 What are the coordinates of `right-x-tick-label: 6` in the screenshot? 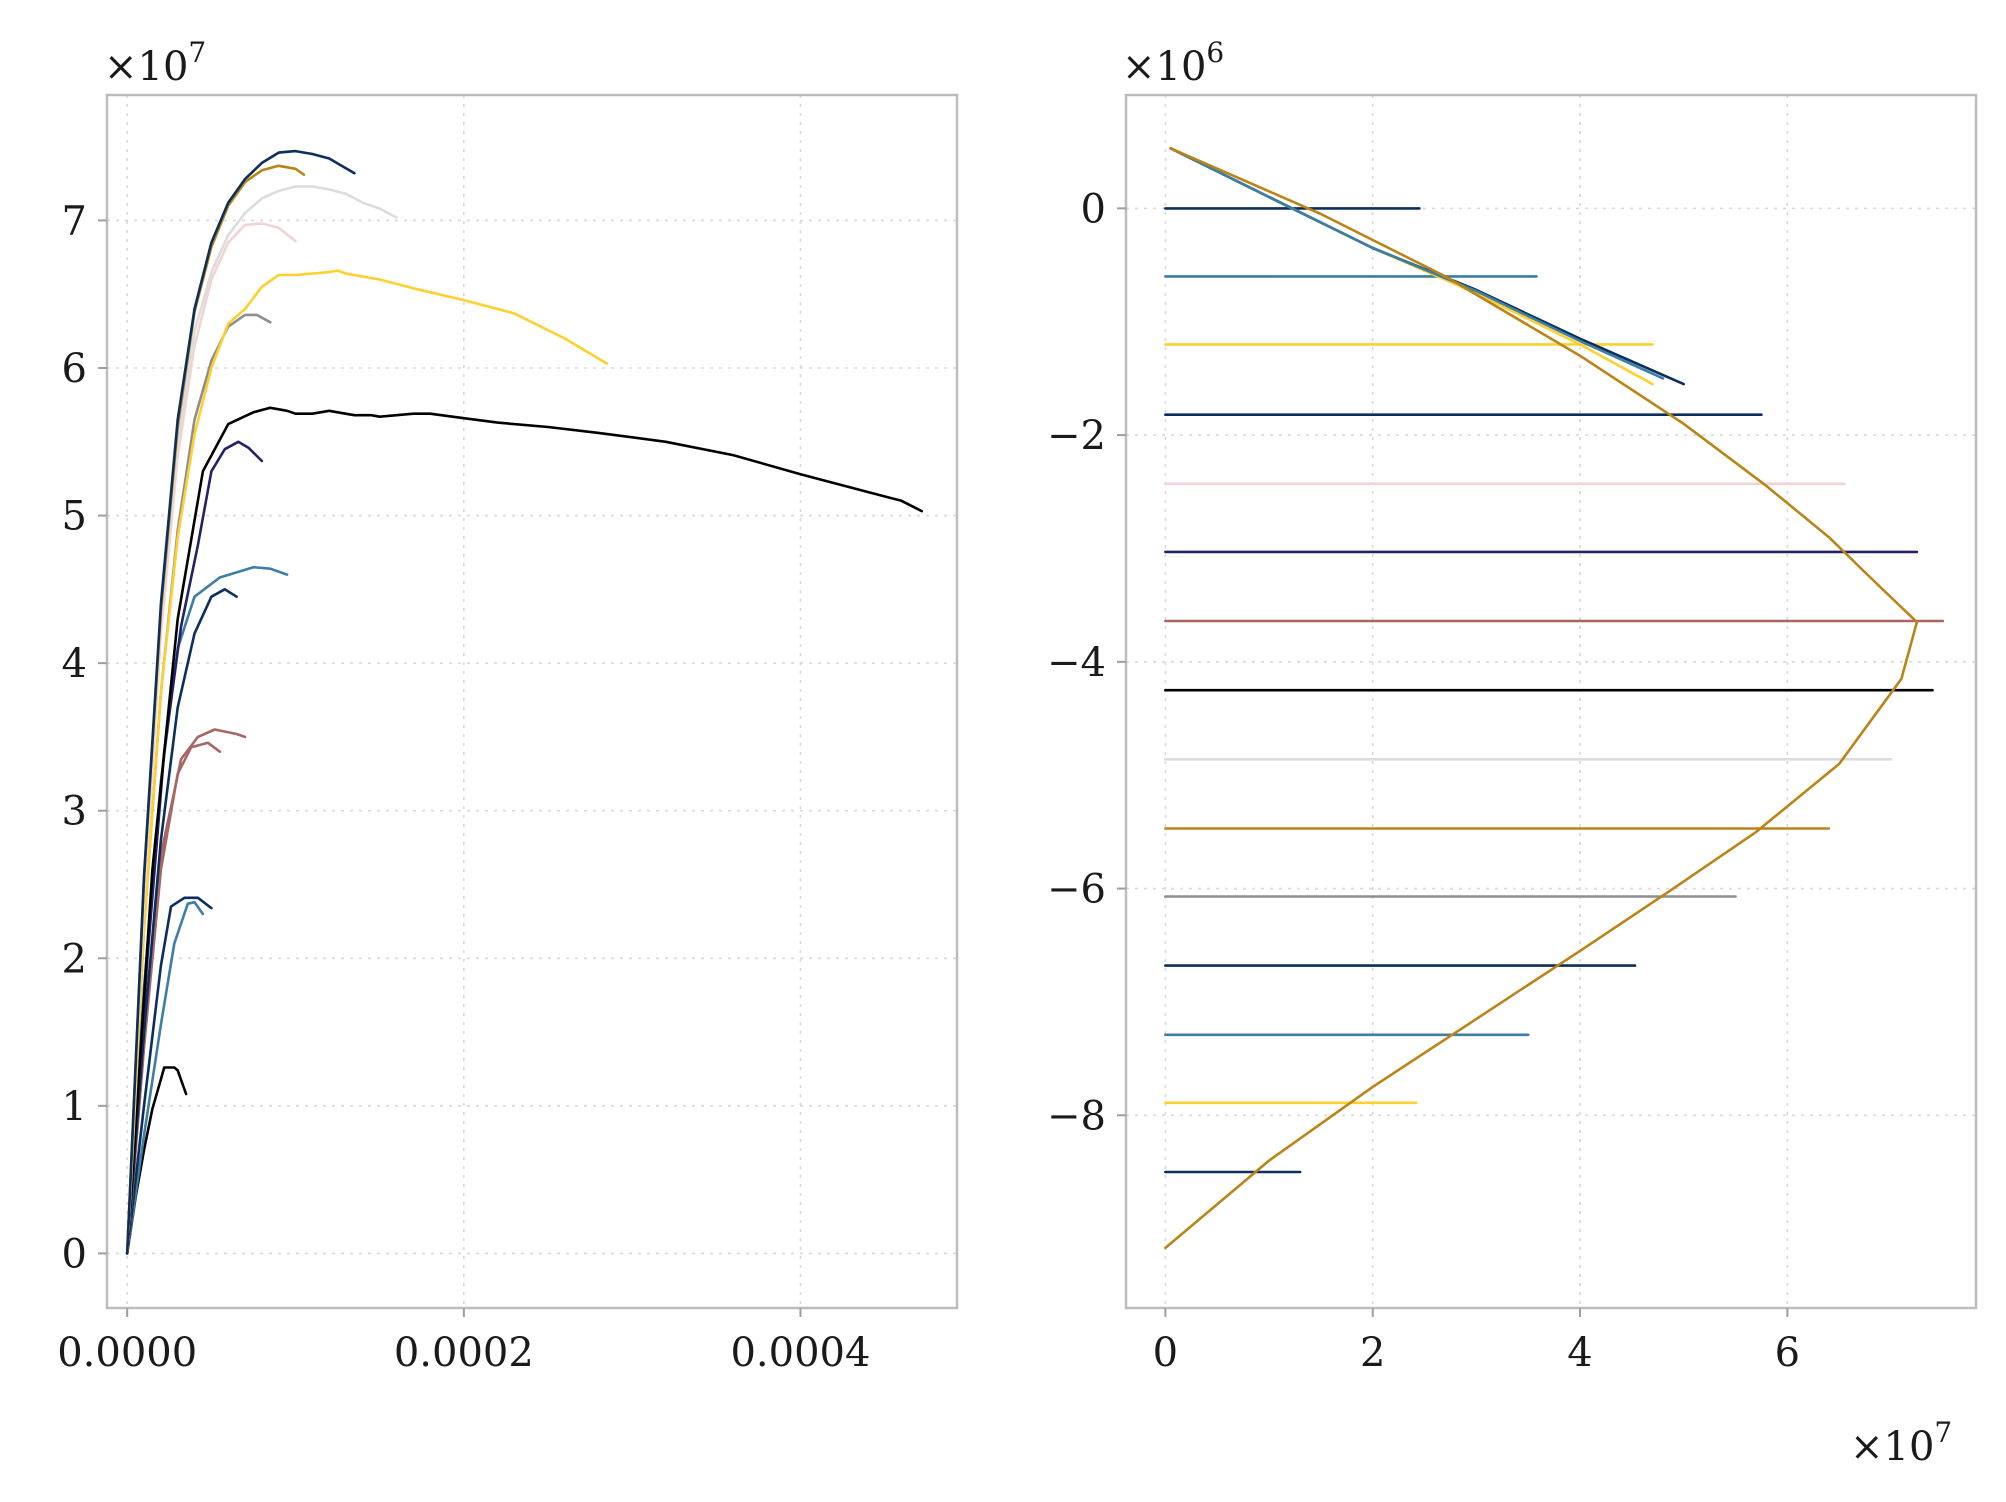 It's located at (1787, 1353).